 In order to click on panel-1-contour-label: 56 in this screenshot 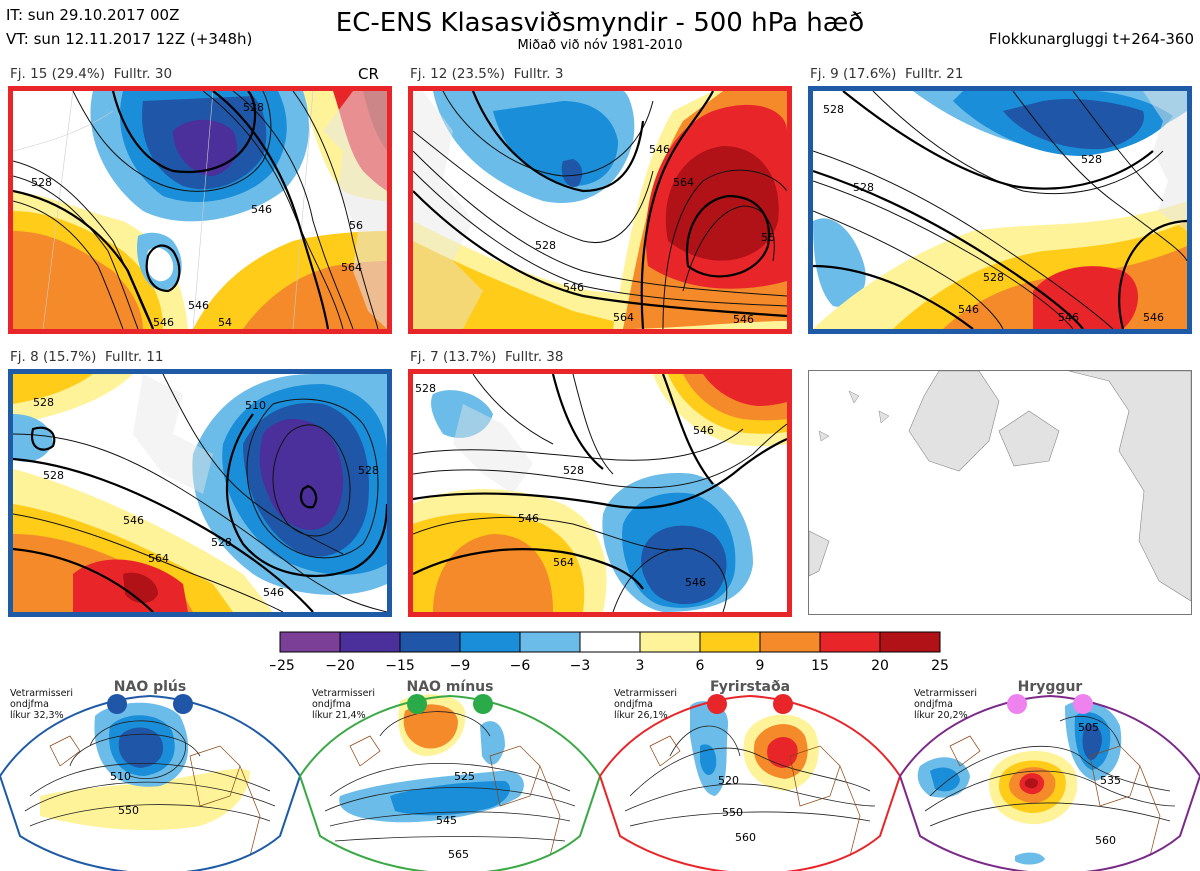, I will do `click(356, 225)`.